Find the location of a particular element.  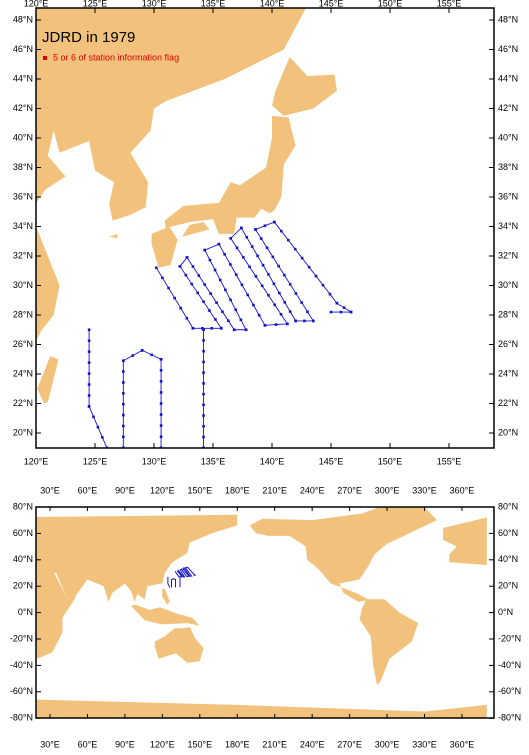

x-tick-label: 30°E is located at coordinates (50, 490).